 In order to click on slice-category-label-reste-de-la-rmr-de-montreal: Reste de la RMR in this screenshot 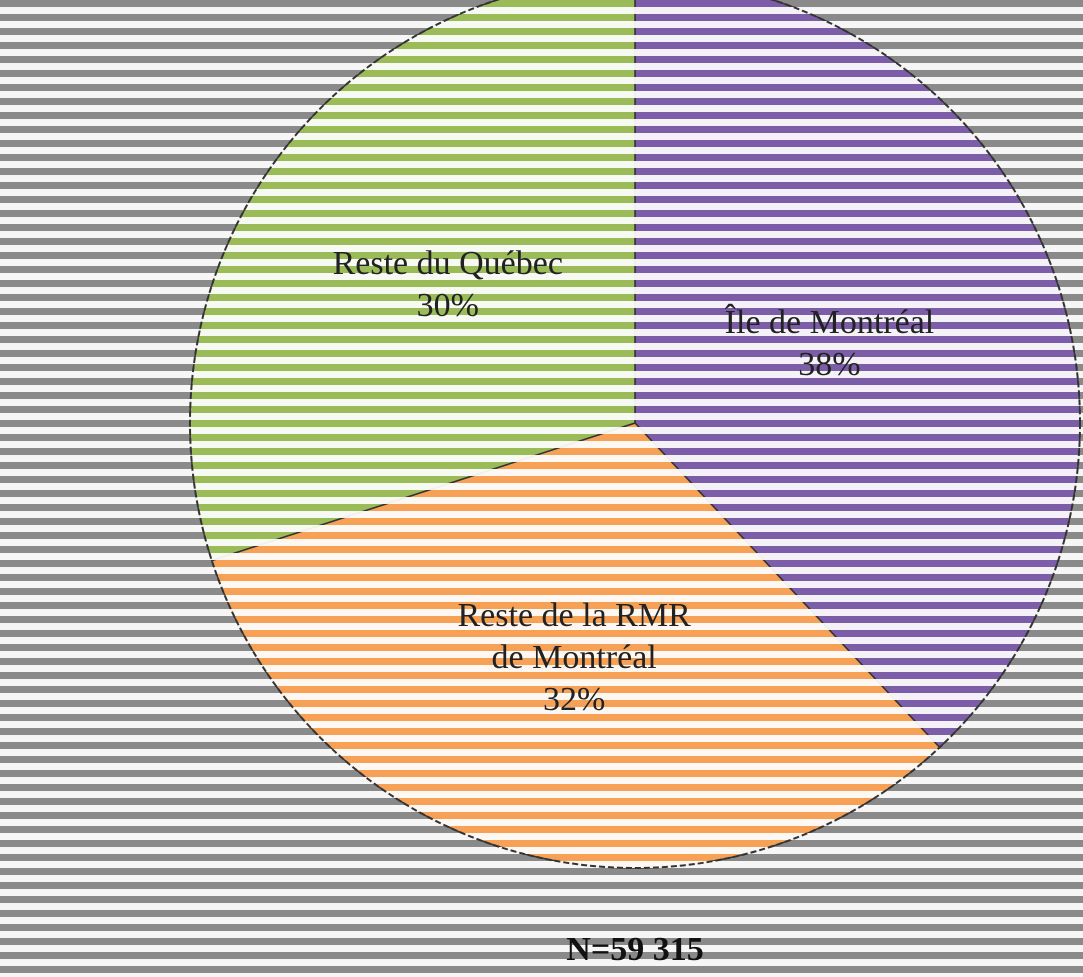, I will do `click(575, 615)`.